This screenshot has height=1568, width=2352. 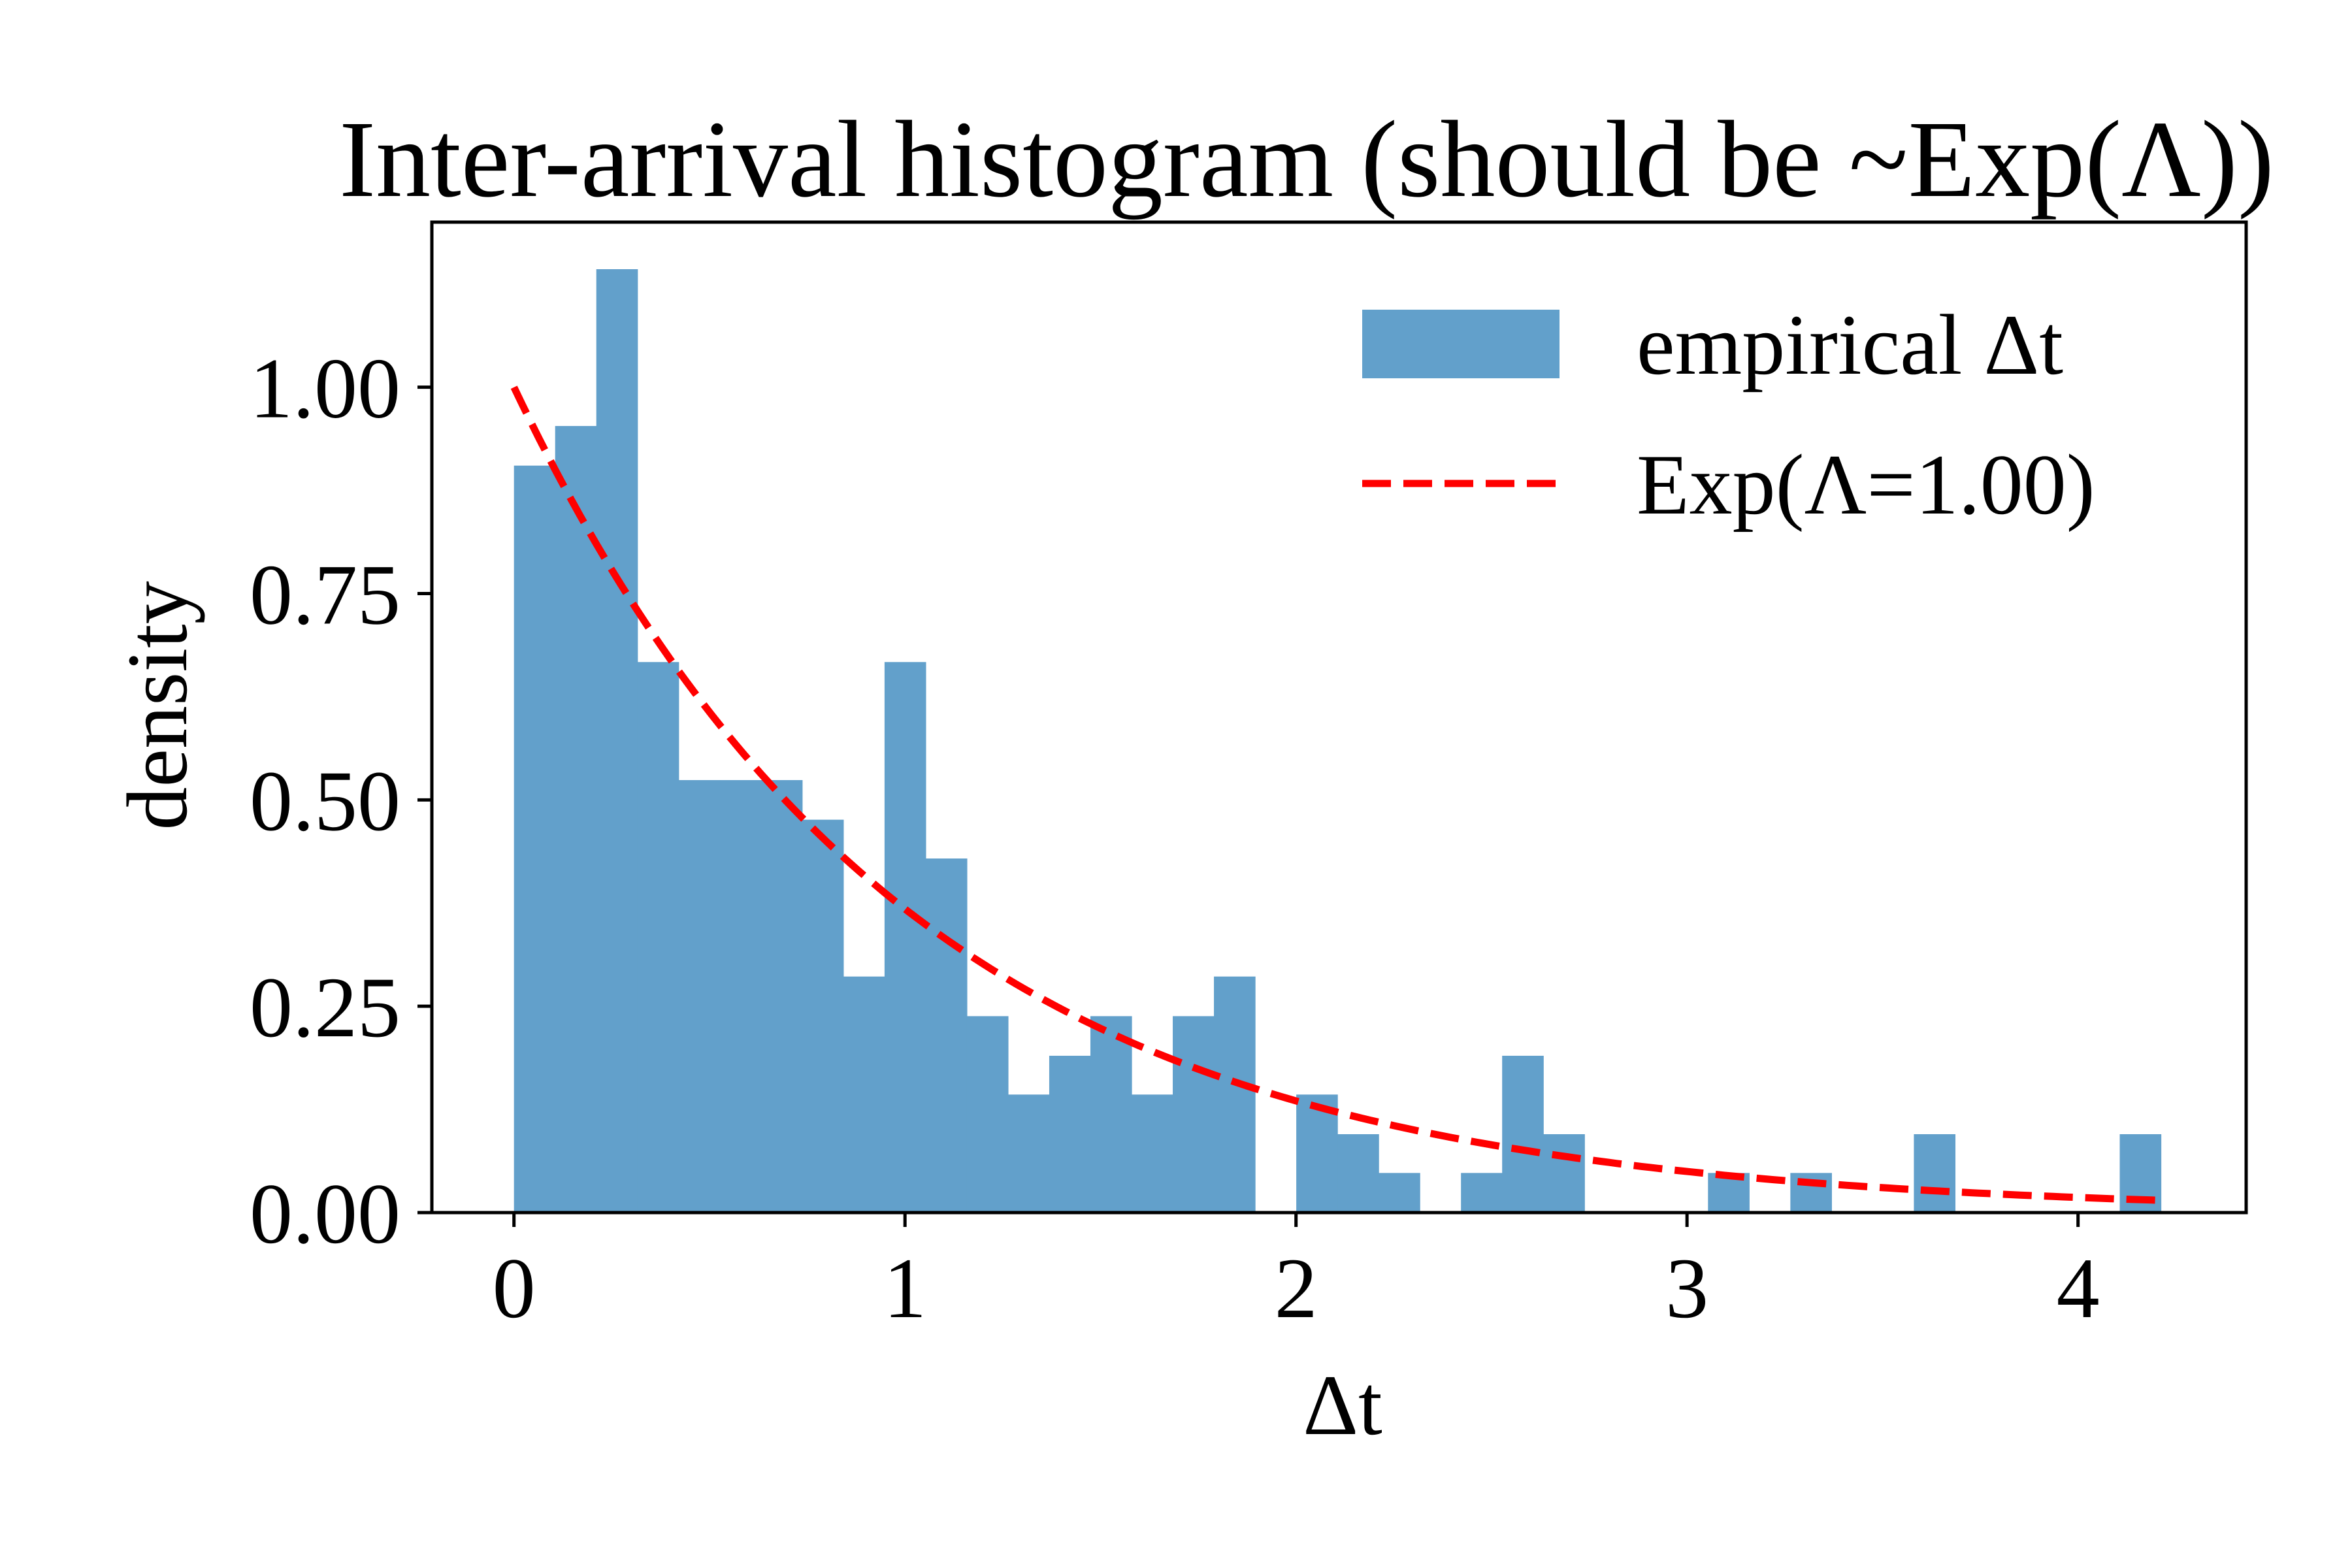 I want to click on x-tick-label: 4, so click(x=2078, y=1288).